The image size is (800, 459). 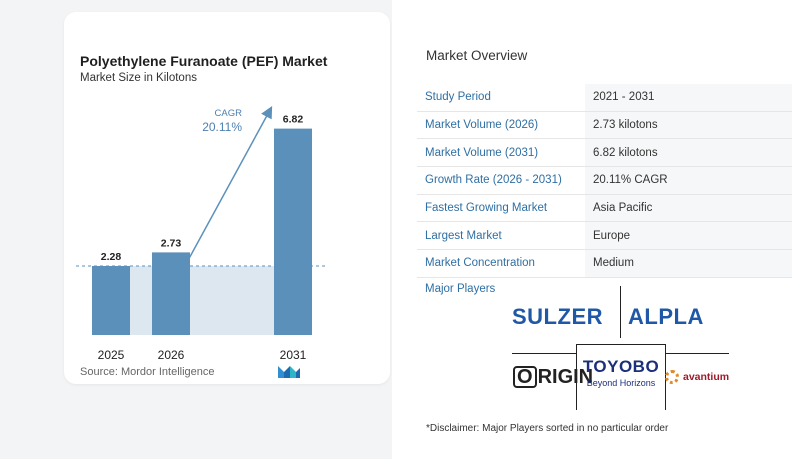 I want to click on row-label: Market Volume (2026), so click(x=501, y=125).